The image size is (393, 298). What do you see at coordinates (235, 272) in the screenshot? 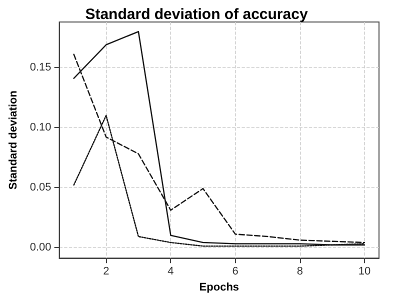
I see `x-tick-label: 6` at bounding box center [235, 272].